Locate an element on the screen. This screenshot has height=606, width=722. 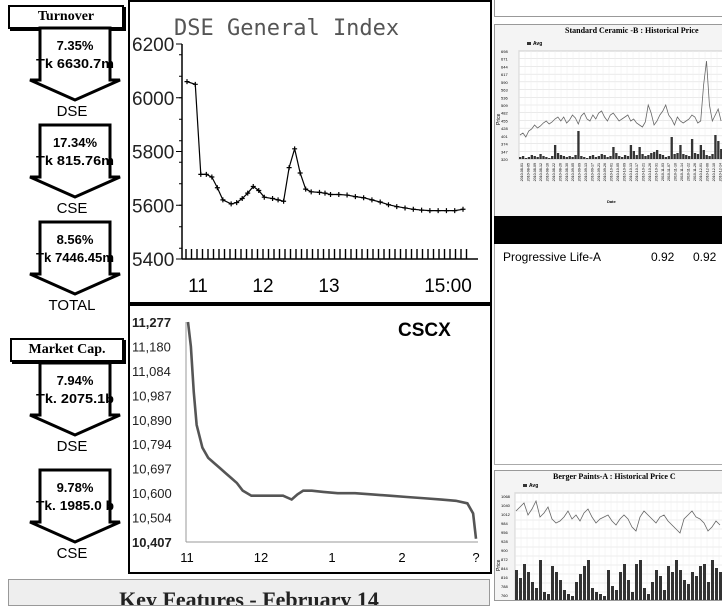
arrow-percent: 17.34% is located at coordinates (75, 142).